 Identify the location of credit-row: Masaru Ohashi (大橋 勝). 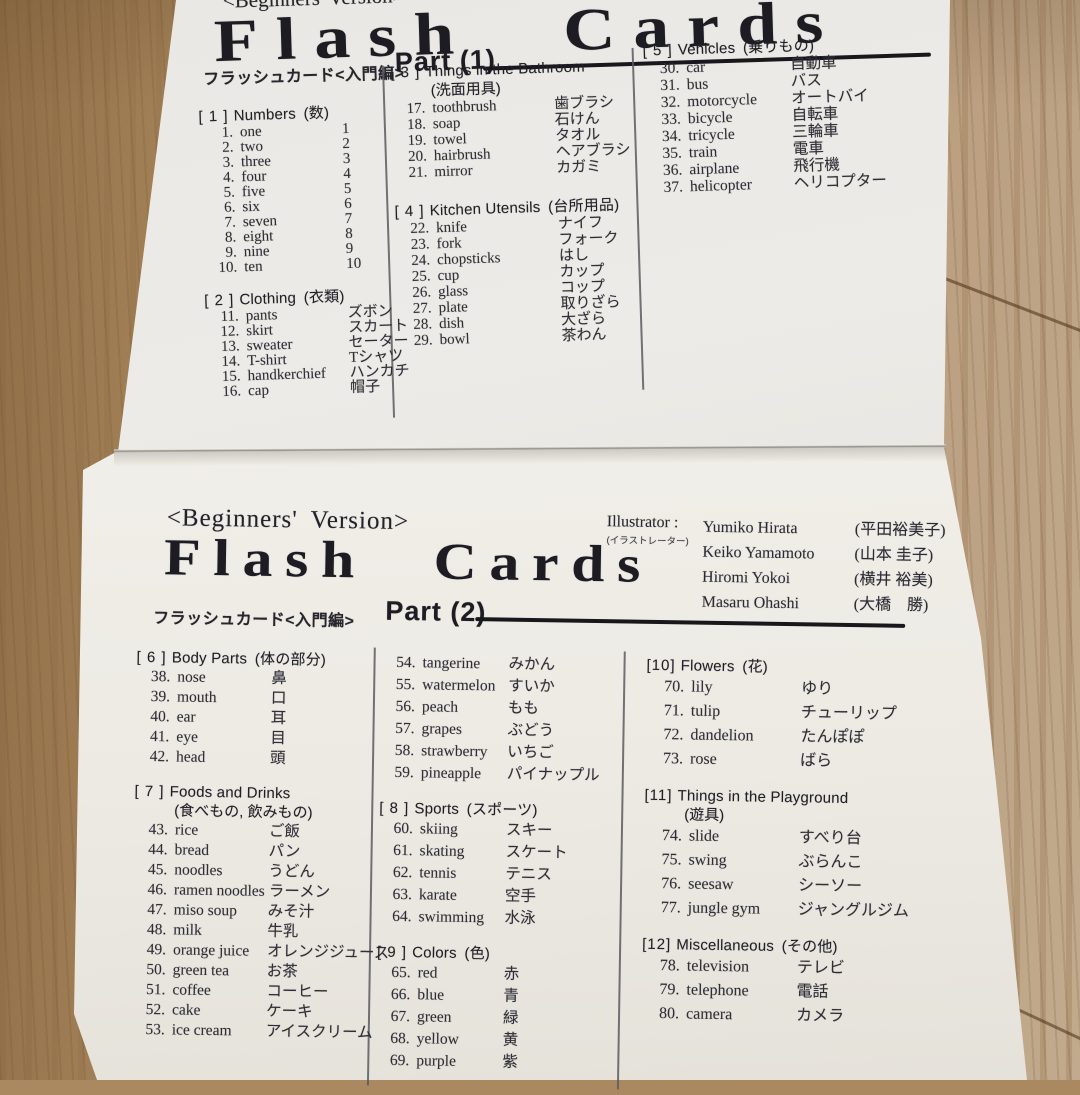
(823, 604).